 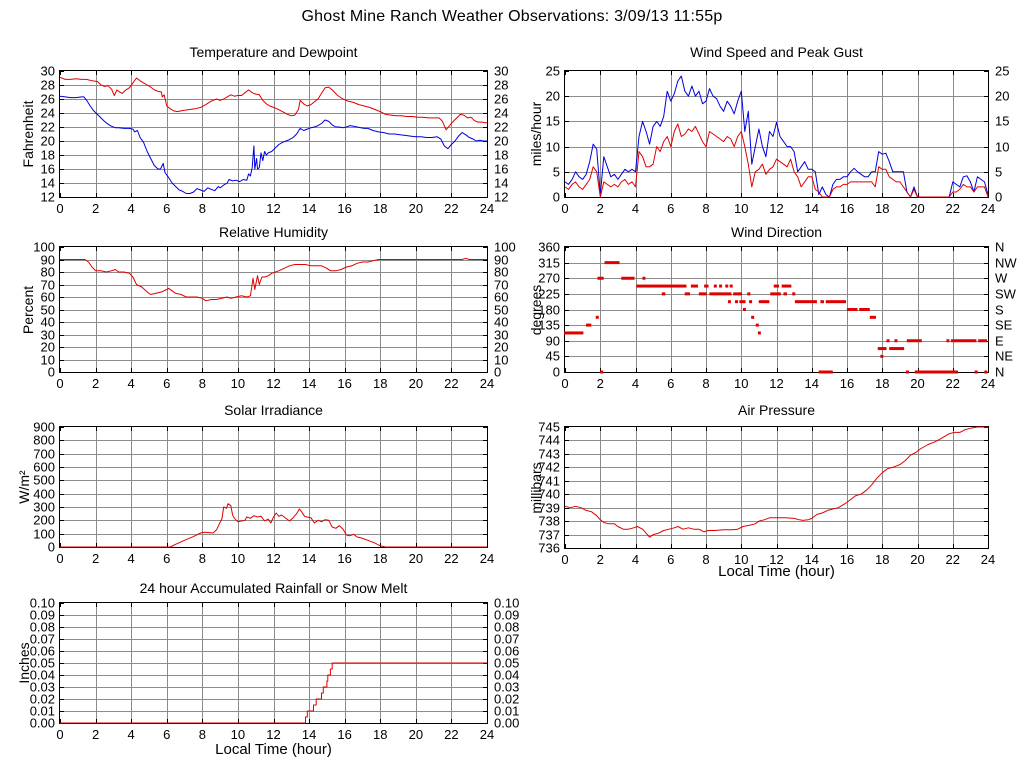 I want to click on series-irradiance, so click(x=273, y=525).